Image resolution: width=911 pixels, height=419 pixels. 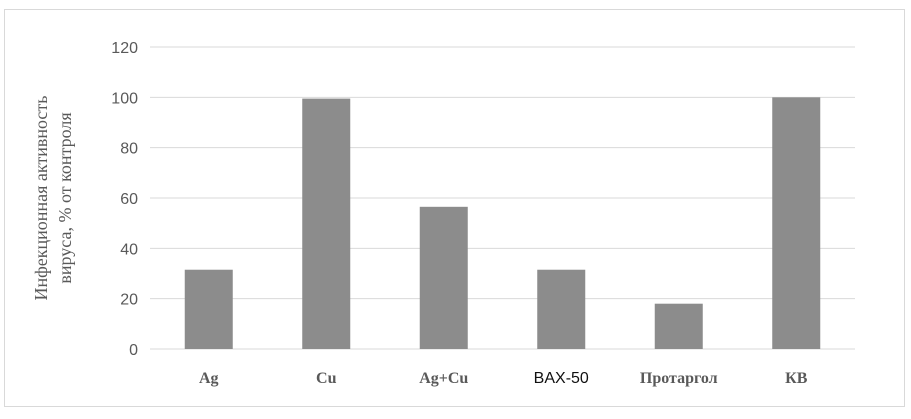 What do you see at coordinates (561, 378) in the screenshot?
I see `x-category-label: BAX-50` at bounding box center [561, 378].